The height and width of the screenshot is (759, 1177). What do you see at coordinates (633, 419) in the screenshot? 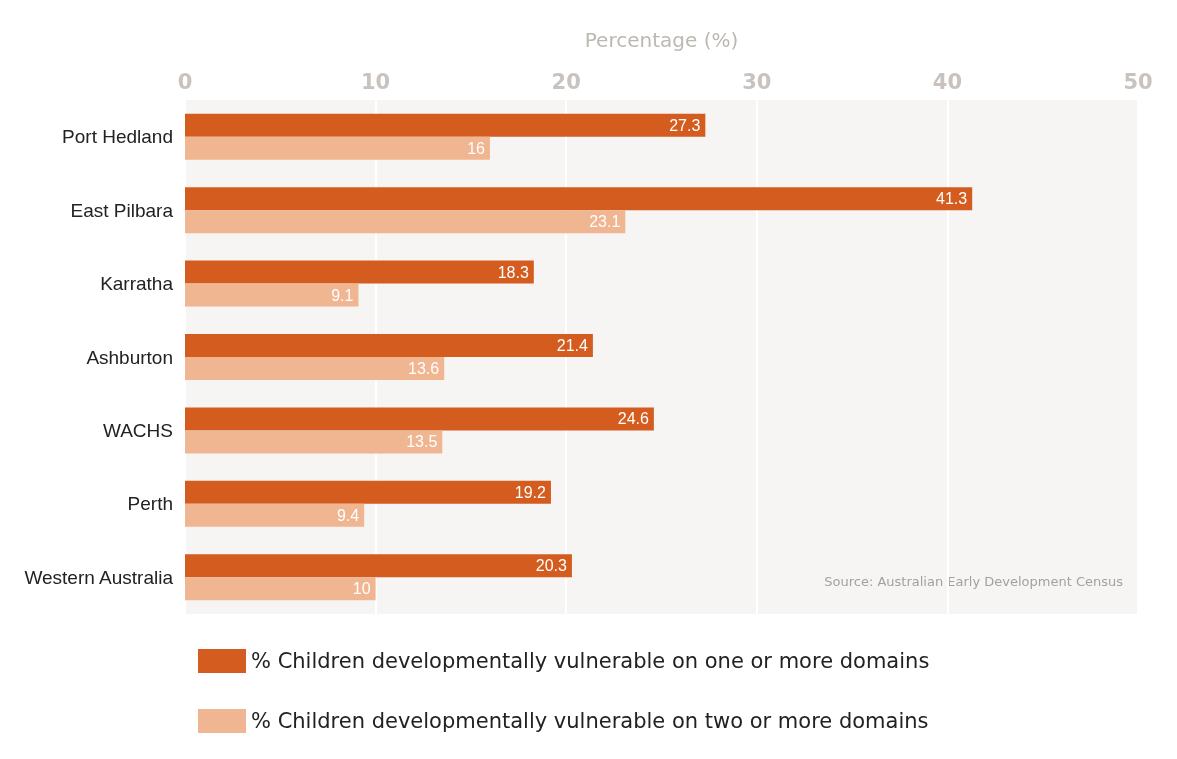
I see `data-label: 24.6` at bounding box center [633, 419].